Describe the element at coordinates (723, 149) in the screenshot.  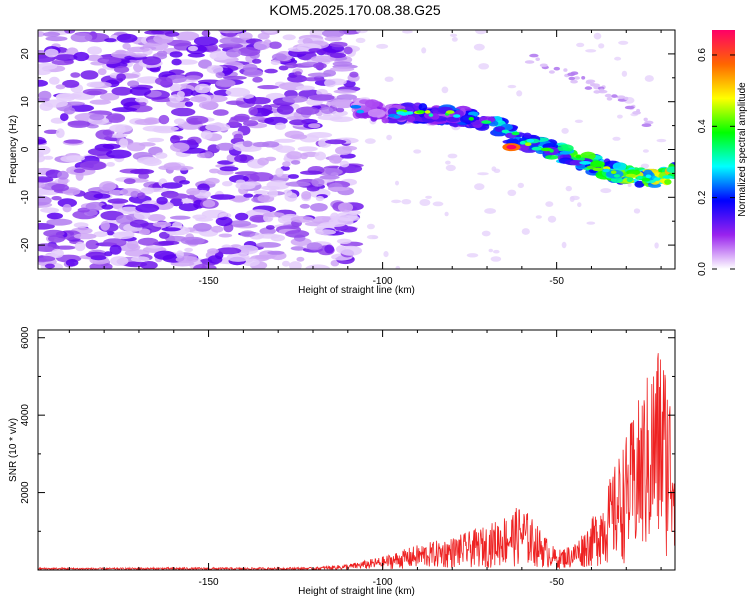
I see `colorbar` at that location.